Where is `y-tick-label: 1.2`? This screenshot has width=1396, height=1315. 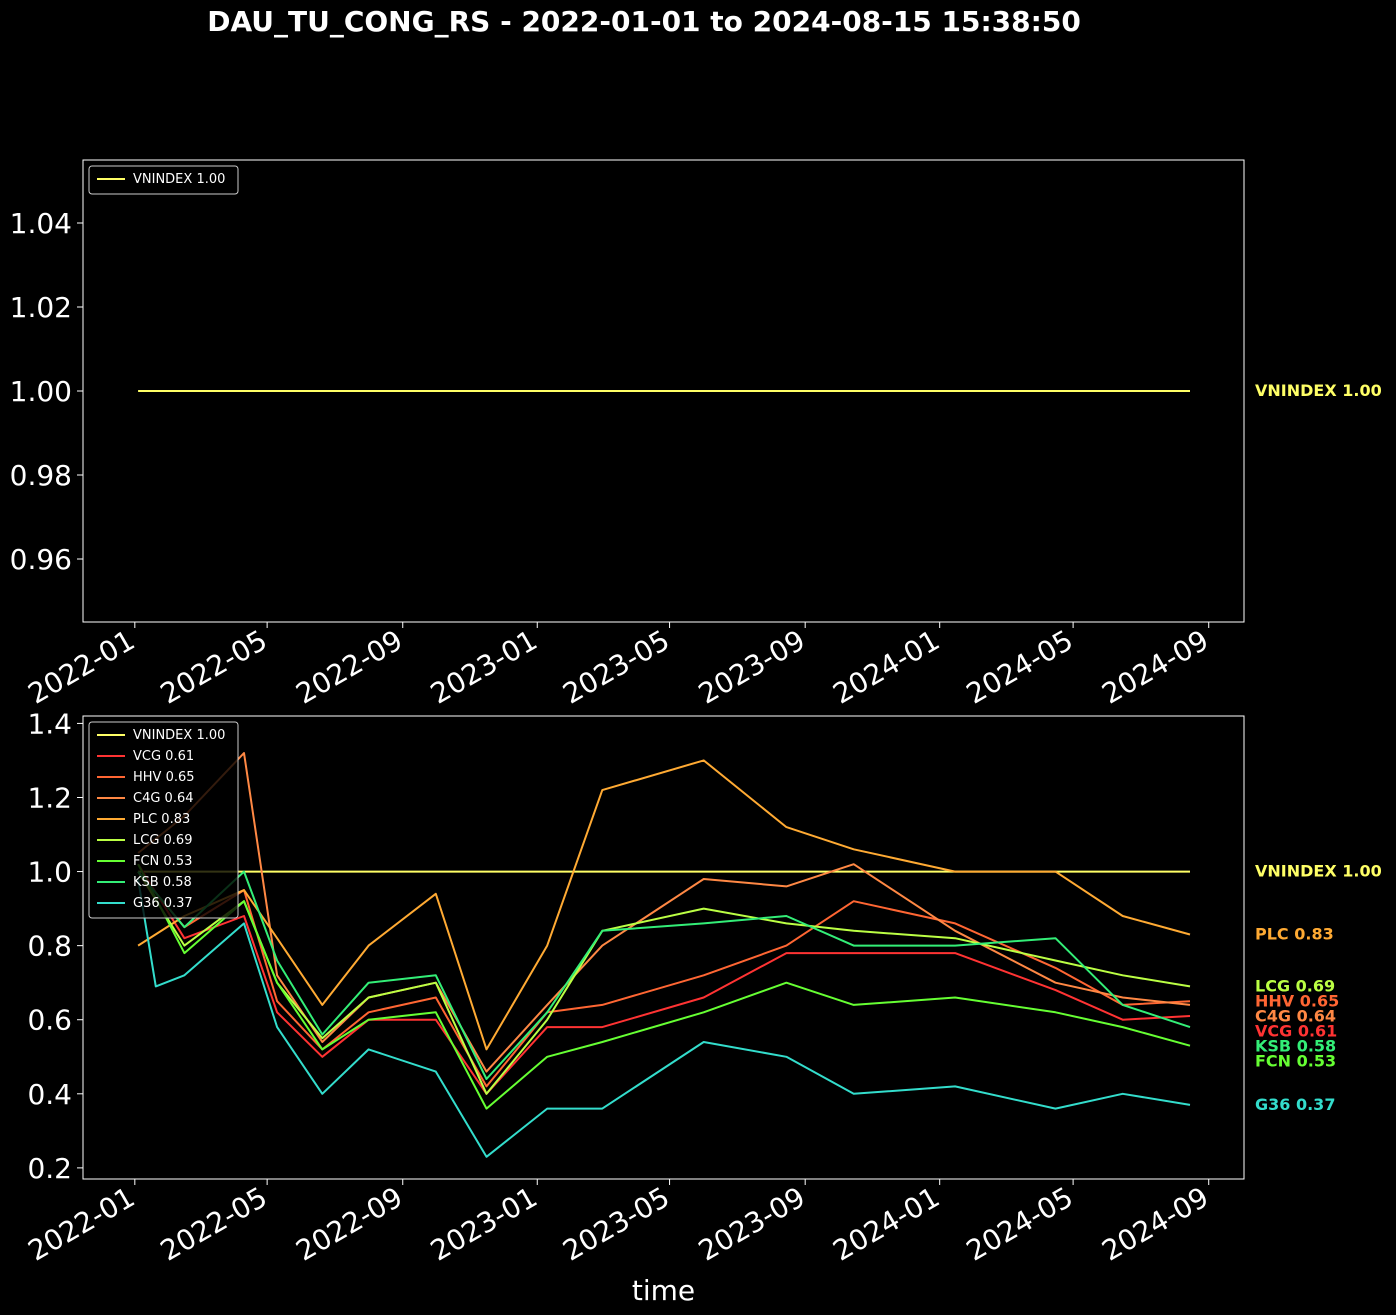
y-tick-label: 1.2 is located at coordinates (49, 797).